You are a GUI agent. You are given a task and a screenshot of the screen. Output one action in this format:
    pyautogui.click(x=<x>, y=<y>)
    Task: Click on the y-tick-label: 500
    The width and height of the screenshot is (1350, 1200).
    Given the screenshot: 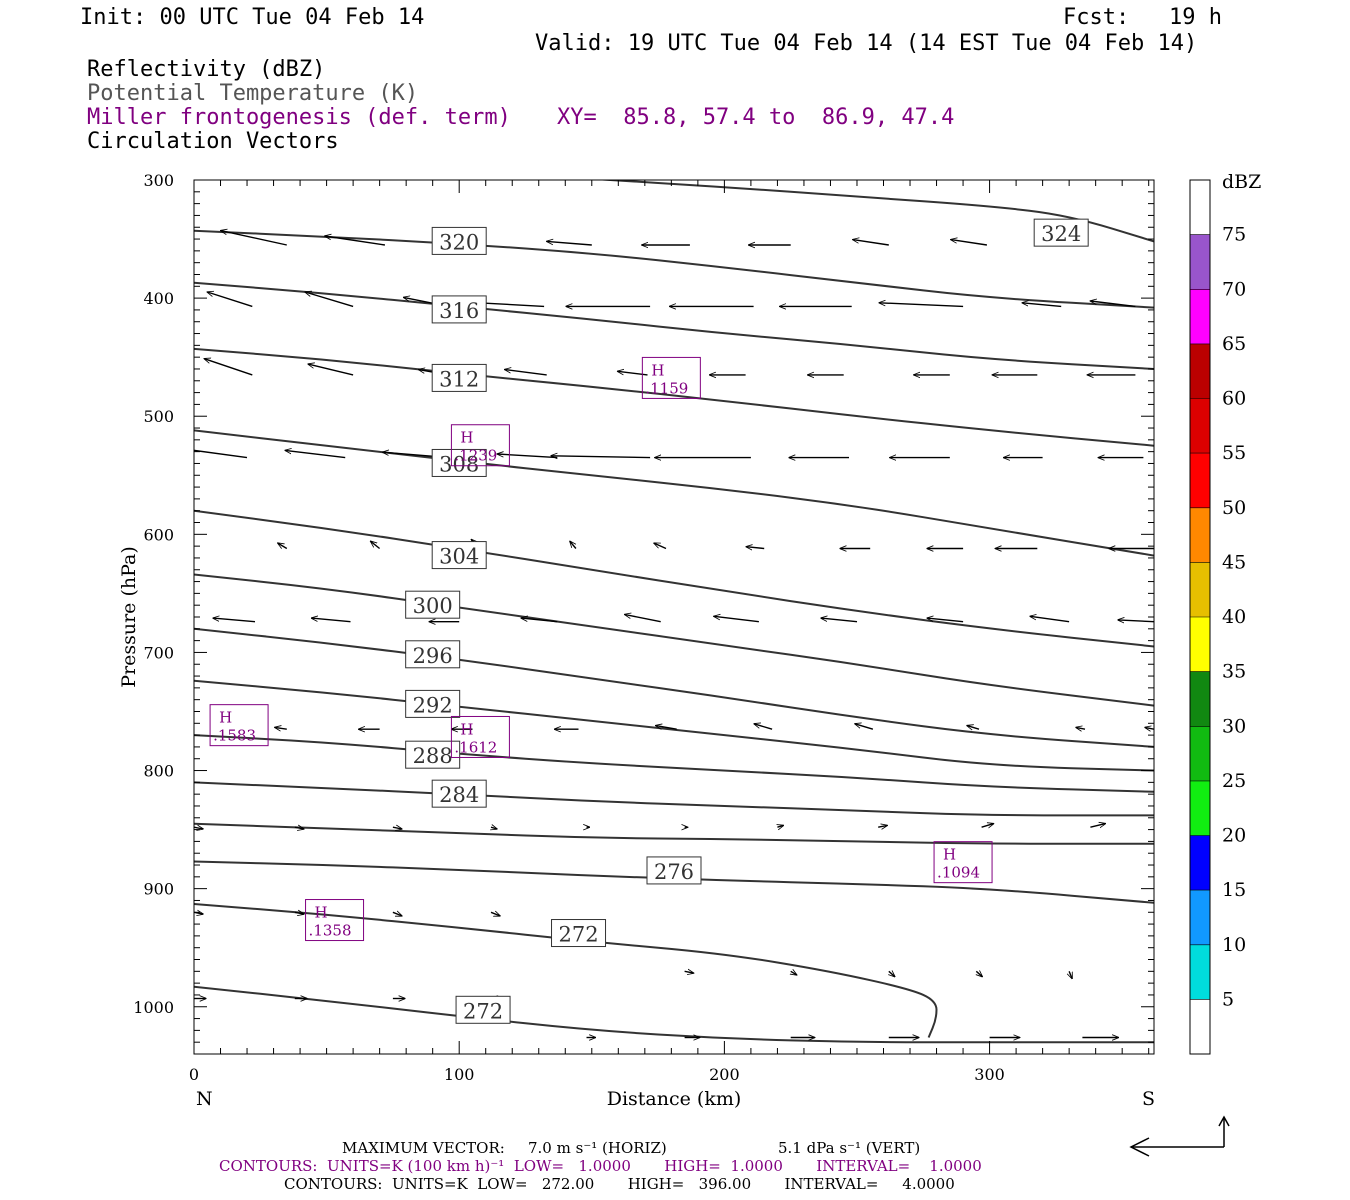 What is the action you would take?
    pyautogui.click(x=158, y=416)
    